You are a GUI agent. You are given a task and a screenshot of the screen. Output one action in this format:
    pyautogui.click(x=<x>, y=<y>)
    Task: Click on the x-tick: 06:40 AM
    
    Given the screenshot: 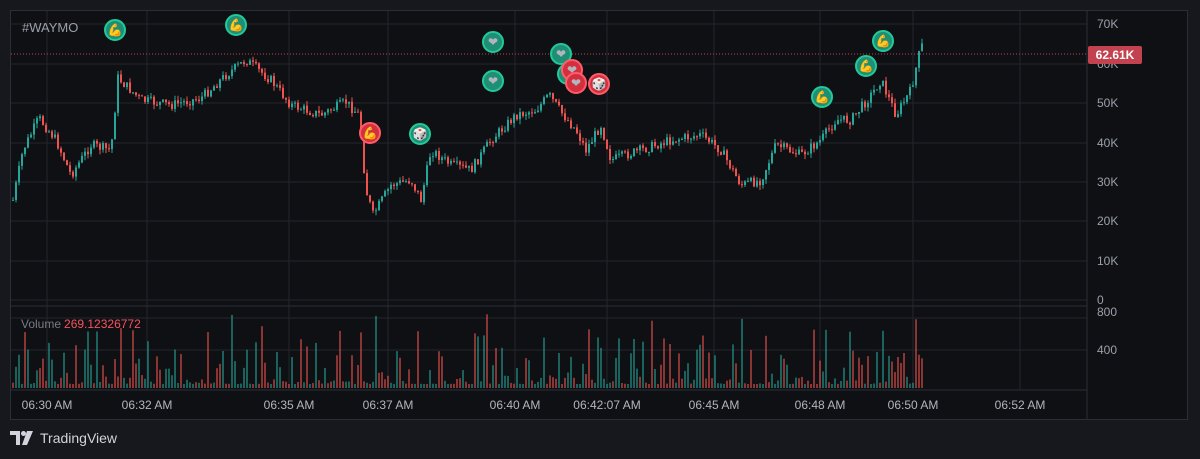 What is the action you would take?
    pyautogui.click(x=515, y=405)
    